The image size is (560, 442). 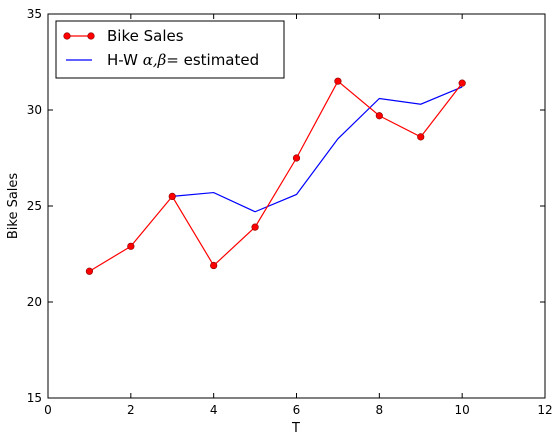 I want to click on y-tick-label: 15, so click(x=34, y=398).